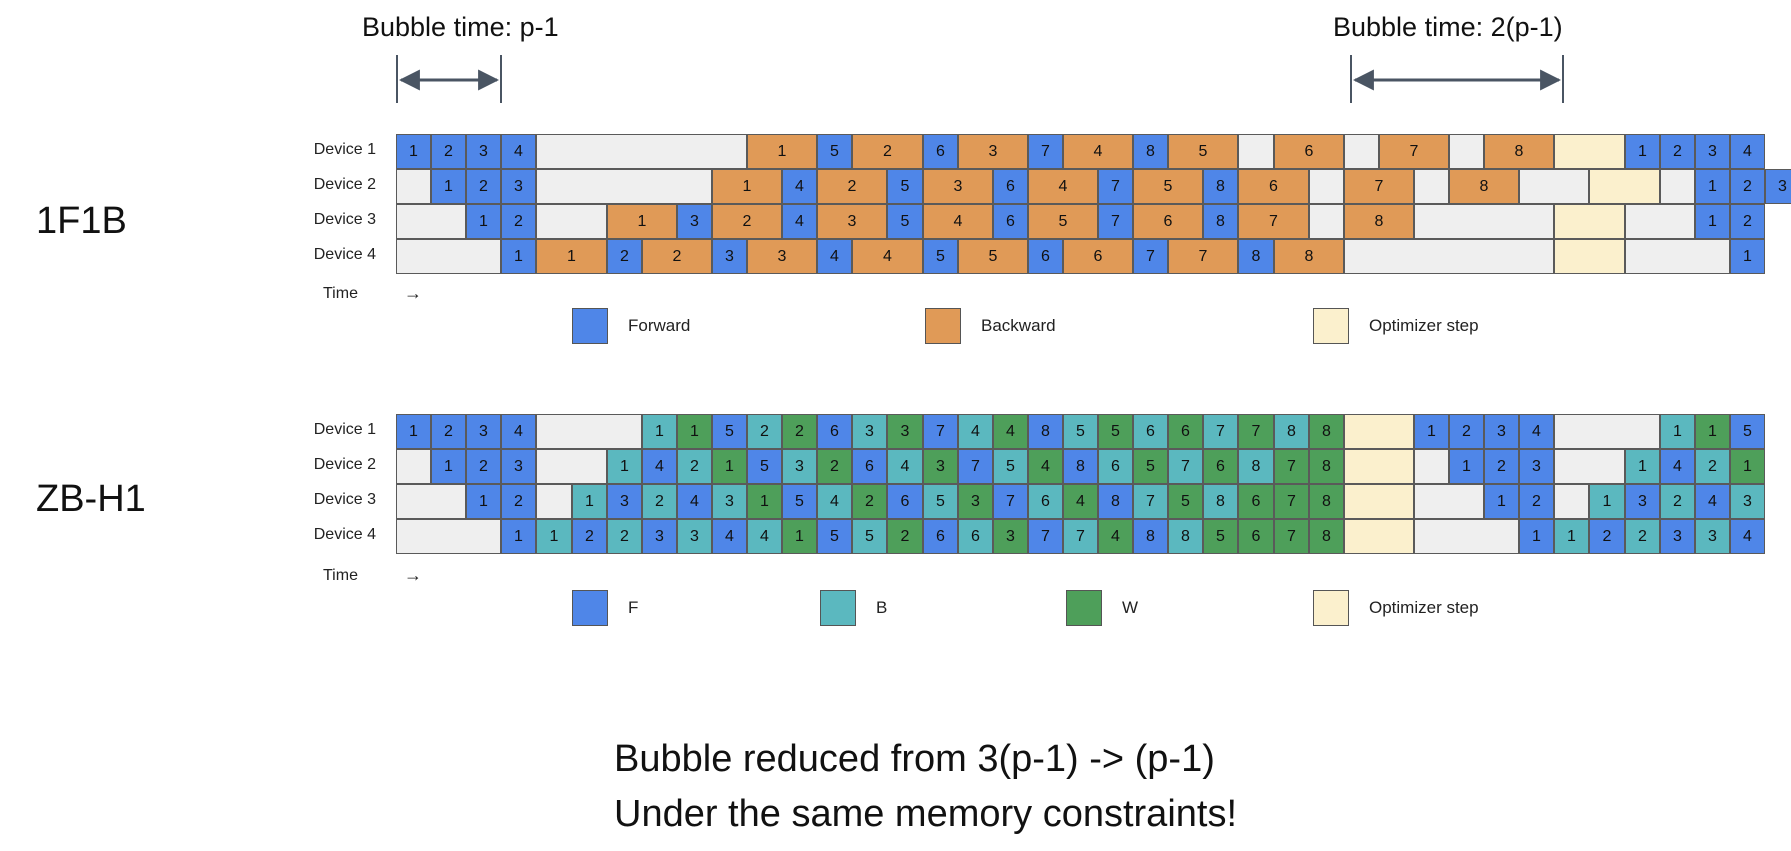 The image size is (1791, 851). Describe the element at coordinates (659, 325) in the screenshot. I see `legend-label: Forward` at that location.